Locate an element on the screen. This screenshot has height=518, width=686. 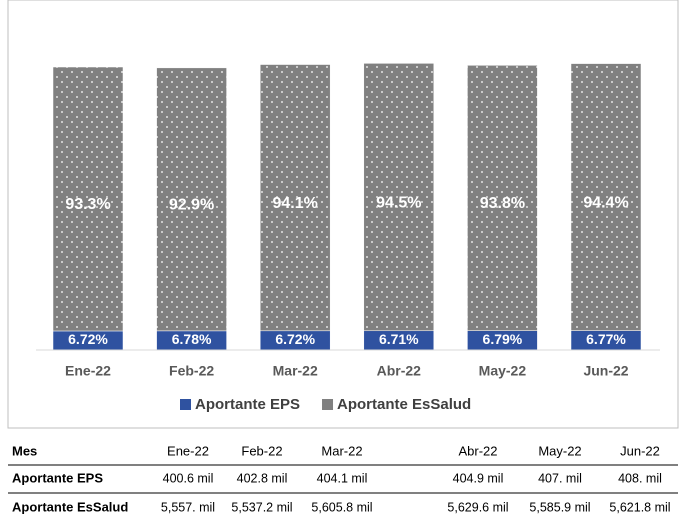
share-label: 94.1% is located at coordinates (295, 203).